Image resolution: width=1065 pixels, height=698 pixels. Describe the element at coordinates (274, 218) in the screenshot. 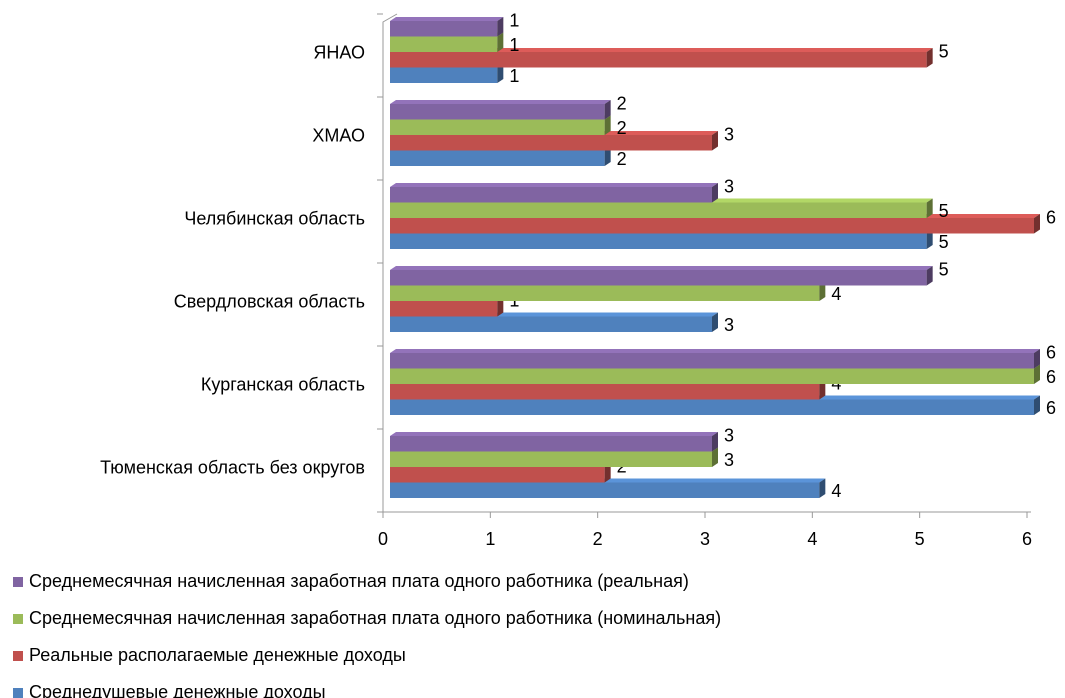

I see `y-tick-label: Челябинская область` at that location.